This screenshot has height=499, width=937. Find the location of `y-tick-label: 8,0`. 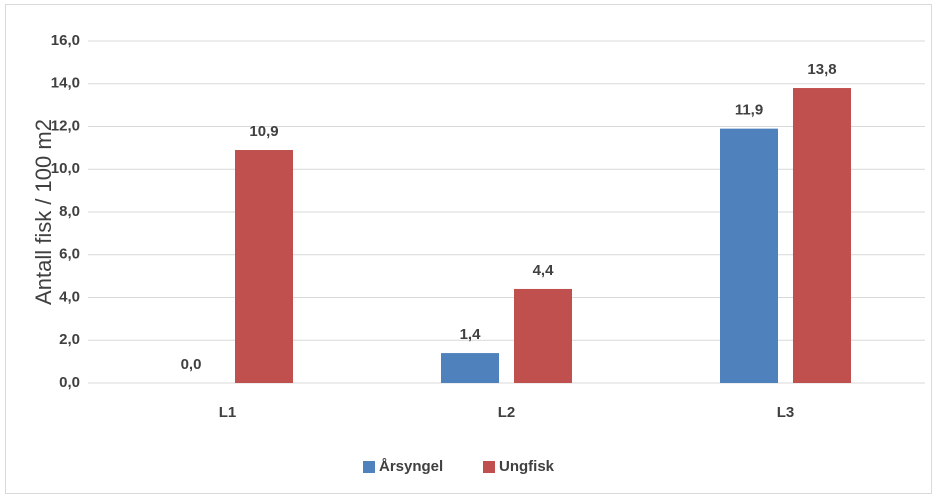

y-tick-label: 8,0 is located at coordinates (69, 211).